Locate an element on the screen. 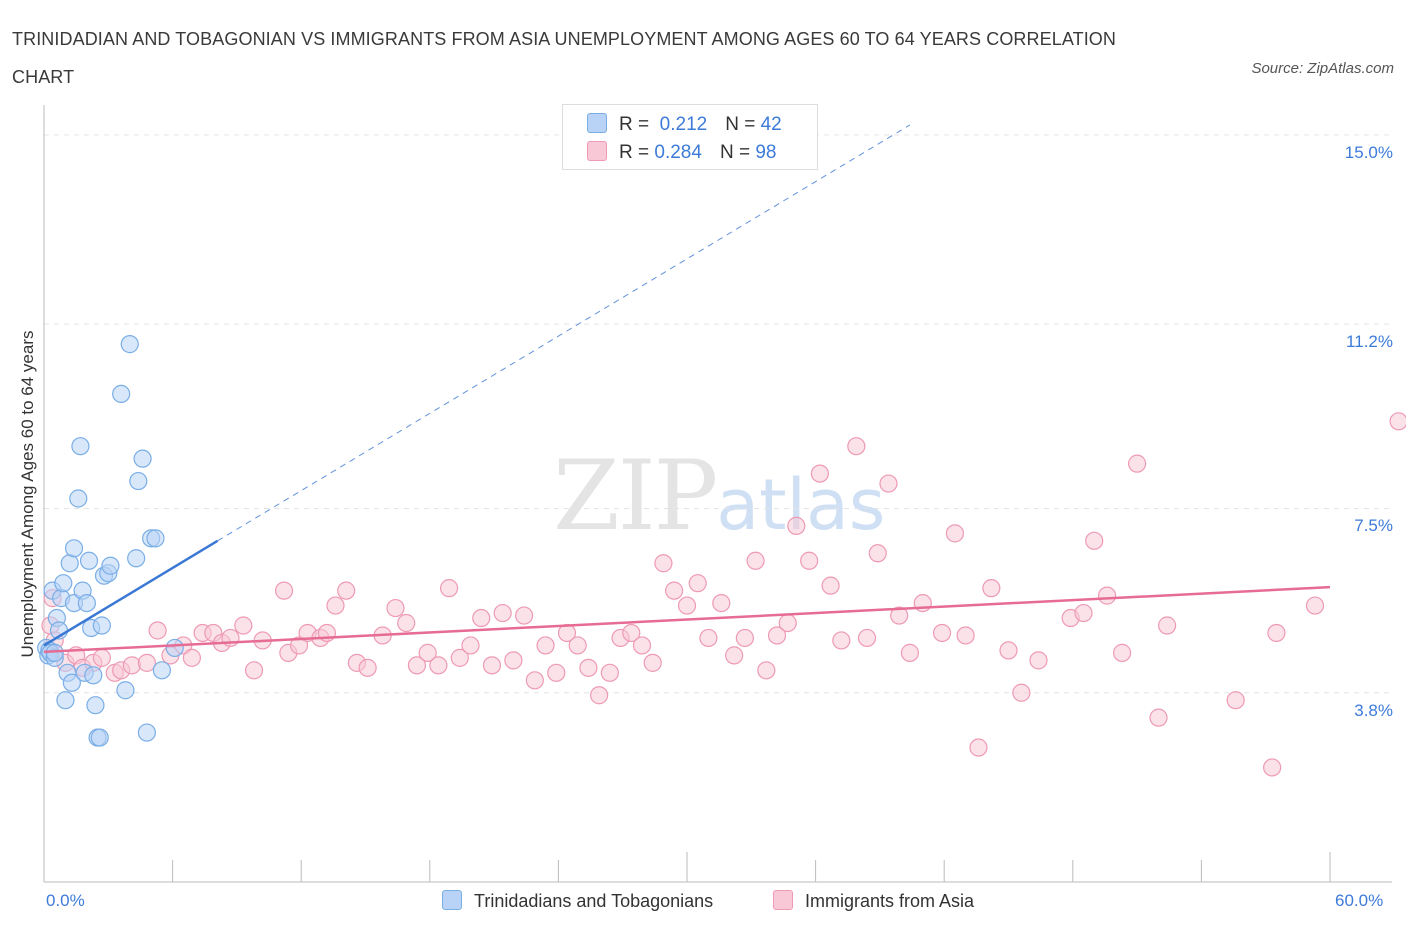 This screenshot has width=1406, height=930. y-tick-label: 3.8% is located at coordinates (1373, 710).